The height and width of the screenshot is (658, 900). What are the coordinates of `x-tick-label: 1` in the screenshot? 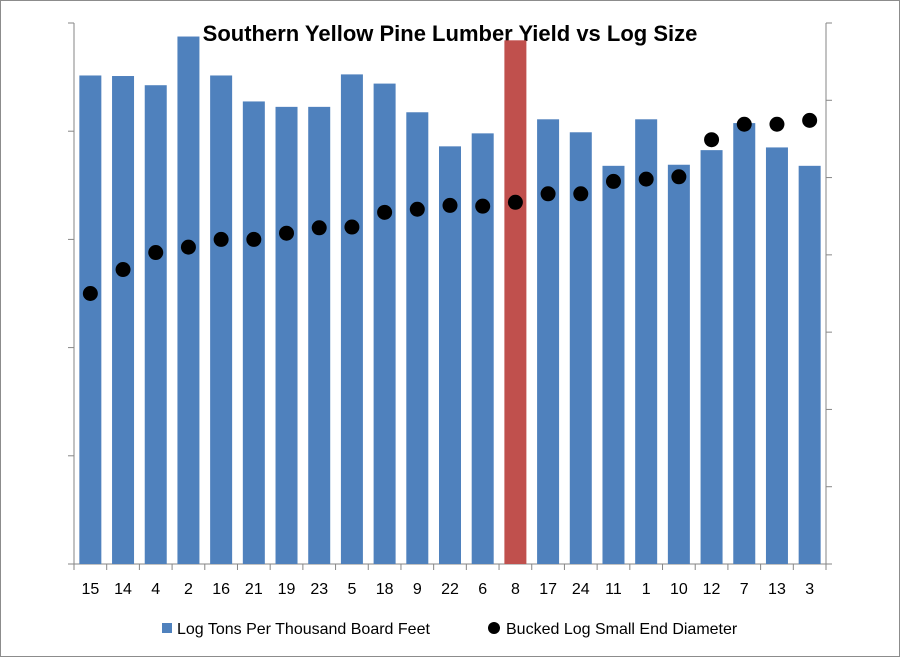 It's located at (646, 589).